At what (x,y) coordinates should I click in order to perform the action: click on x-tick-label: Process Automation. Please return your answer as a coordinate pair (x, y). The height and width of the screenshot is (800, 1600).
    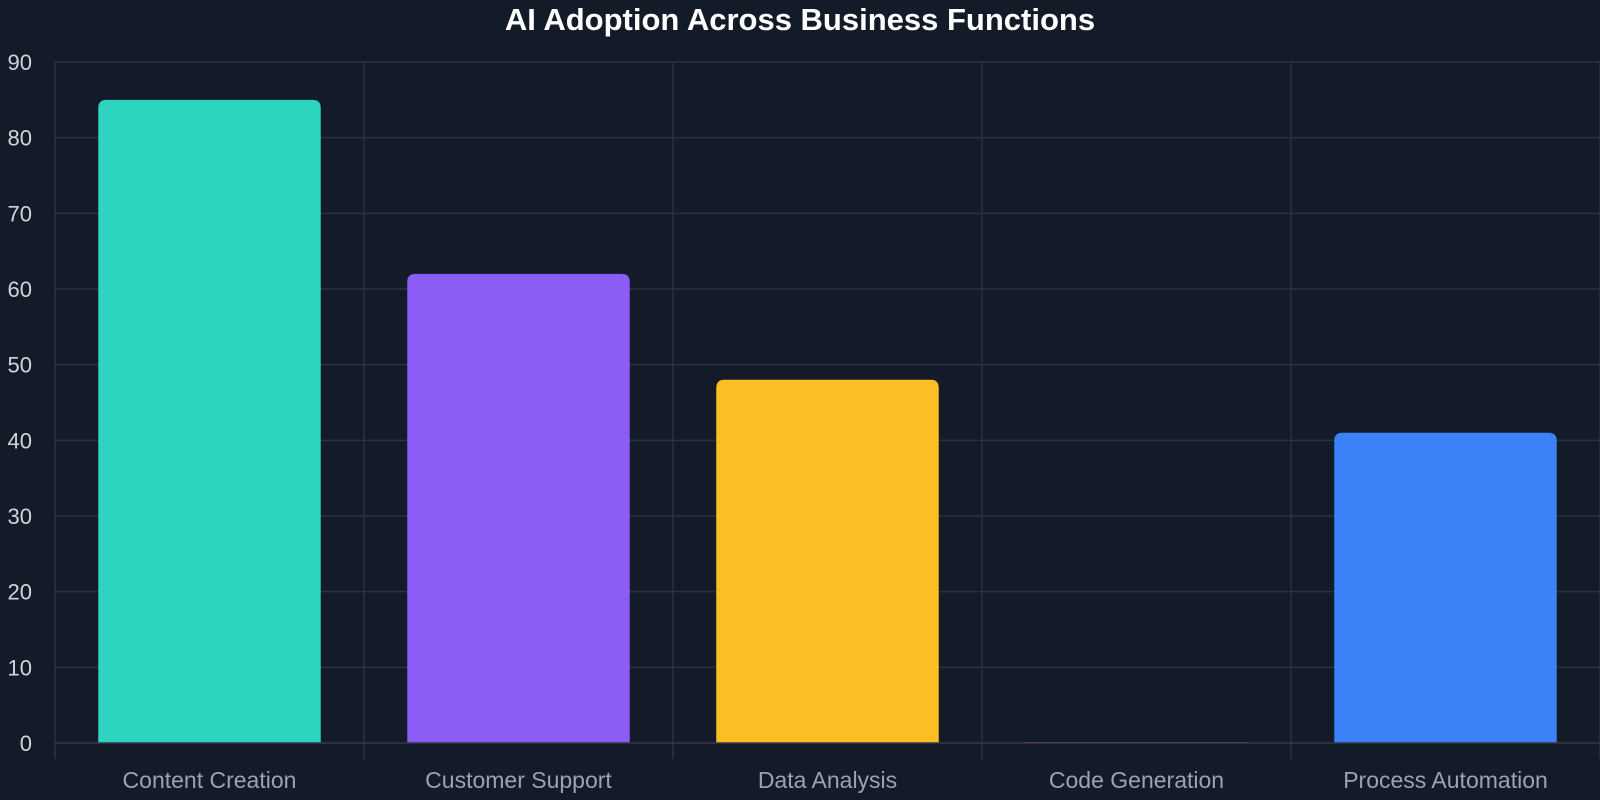
    Looking at the image, I should click on (1445, 780).